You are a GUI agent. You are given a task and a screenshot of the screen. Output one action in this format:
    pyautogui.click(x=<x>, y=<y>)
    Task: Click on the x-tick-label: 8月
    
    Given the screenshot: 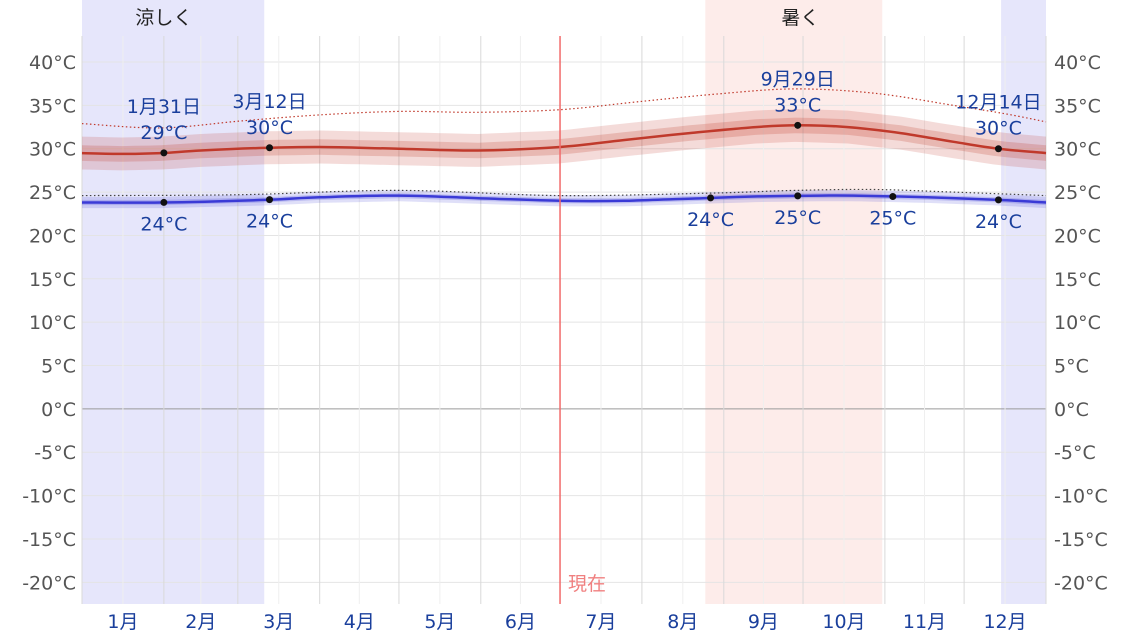 What is the action you would take?
    pyautogui.click(x=682, y=622)
    